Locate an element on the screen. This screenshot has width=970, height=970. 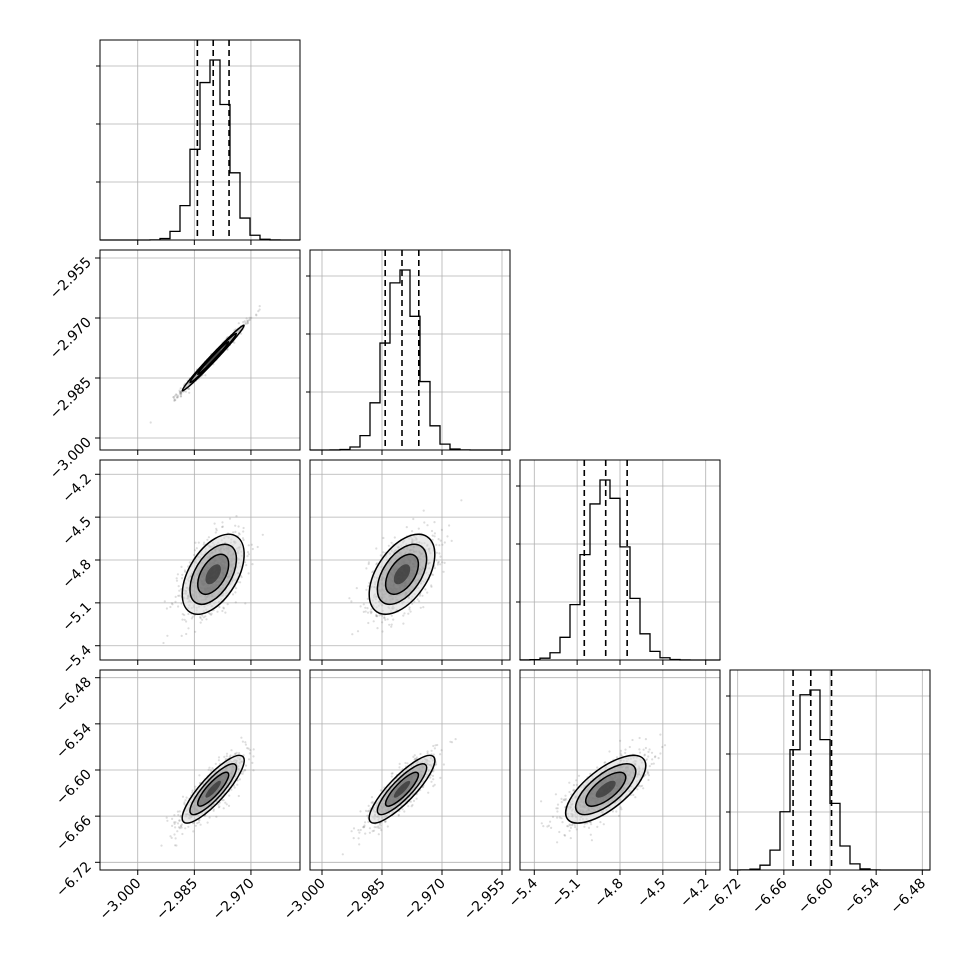
panel-1-0-bg is located at coordinates (200, 350).